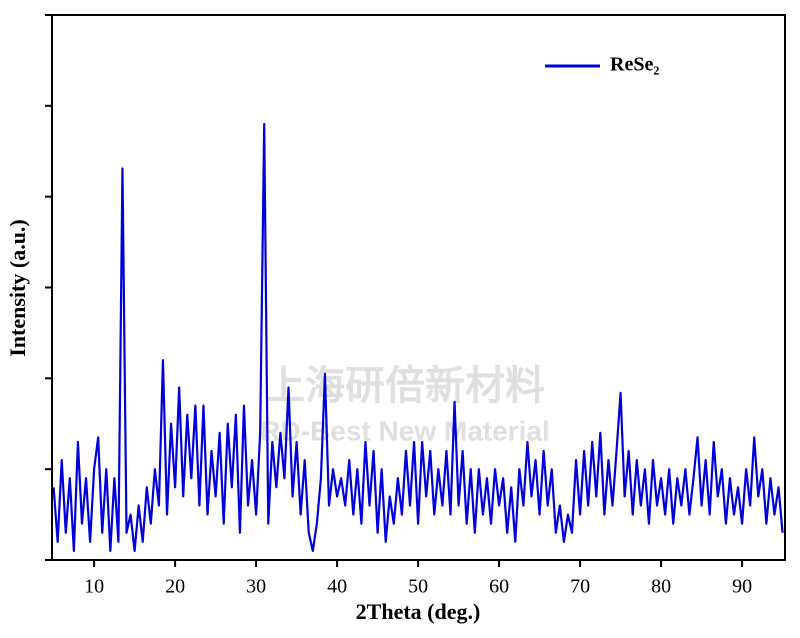  What do you see at coordinates (256, 587) in the screenshot?
I see `x-tick-label: 30` at bounding box center [256, 587].